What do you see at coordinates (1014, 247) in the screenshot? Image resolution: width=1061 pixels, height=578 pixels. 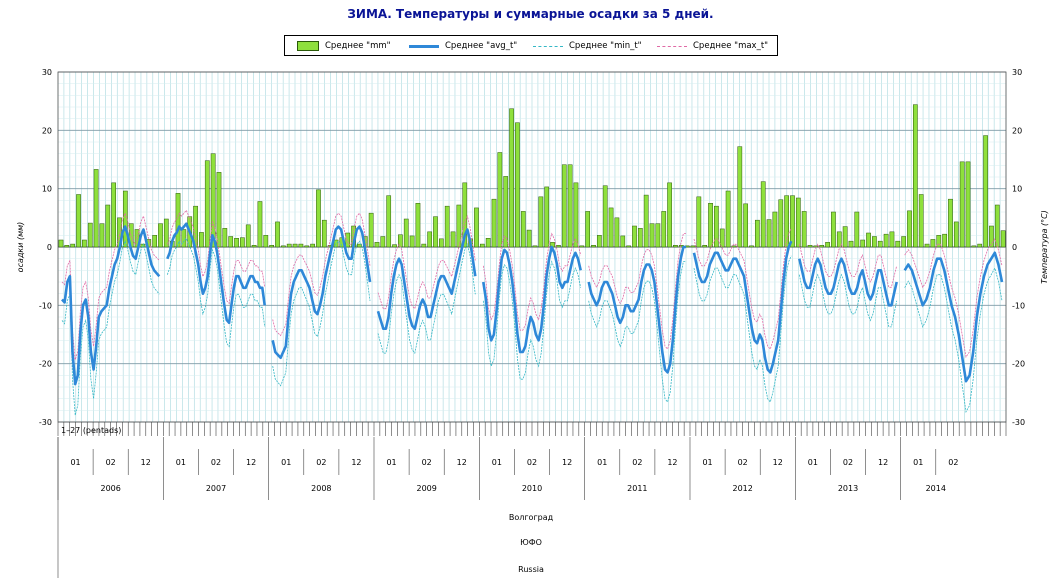 I see `y-tick-label-right: 0` at bounding box center [1014, 247].